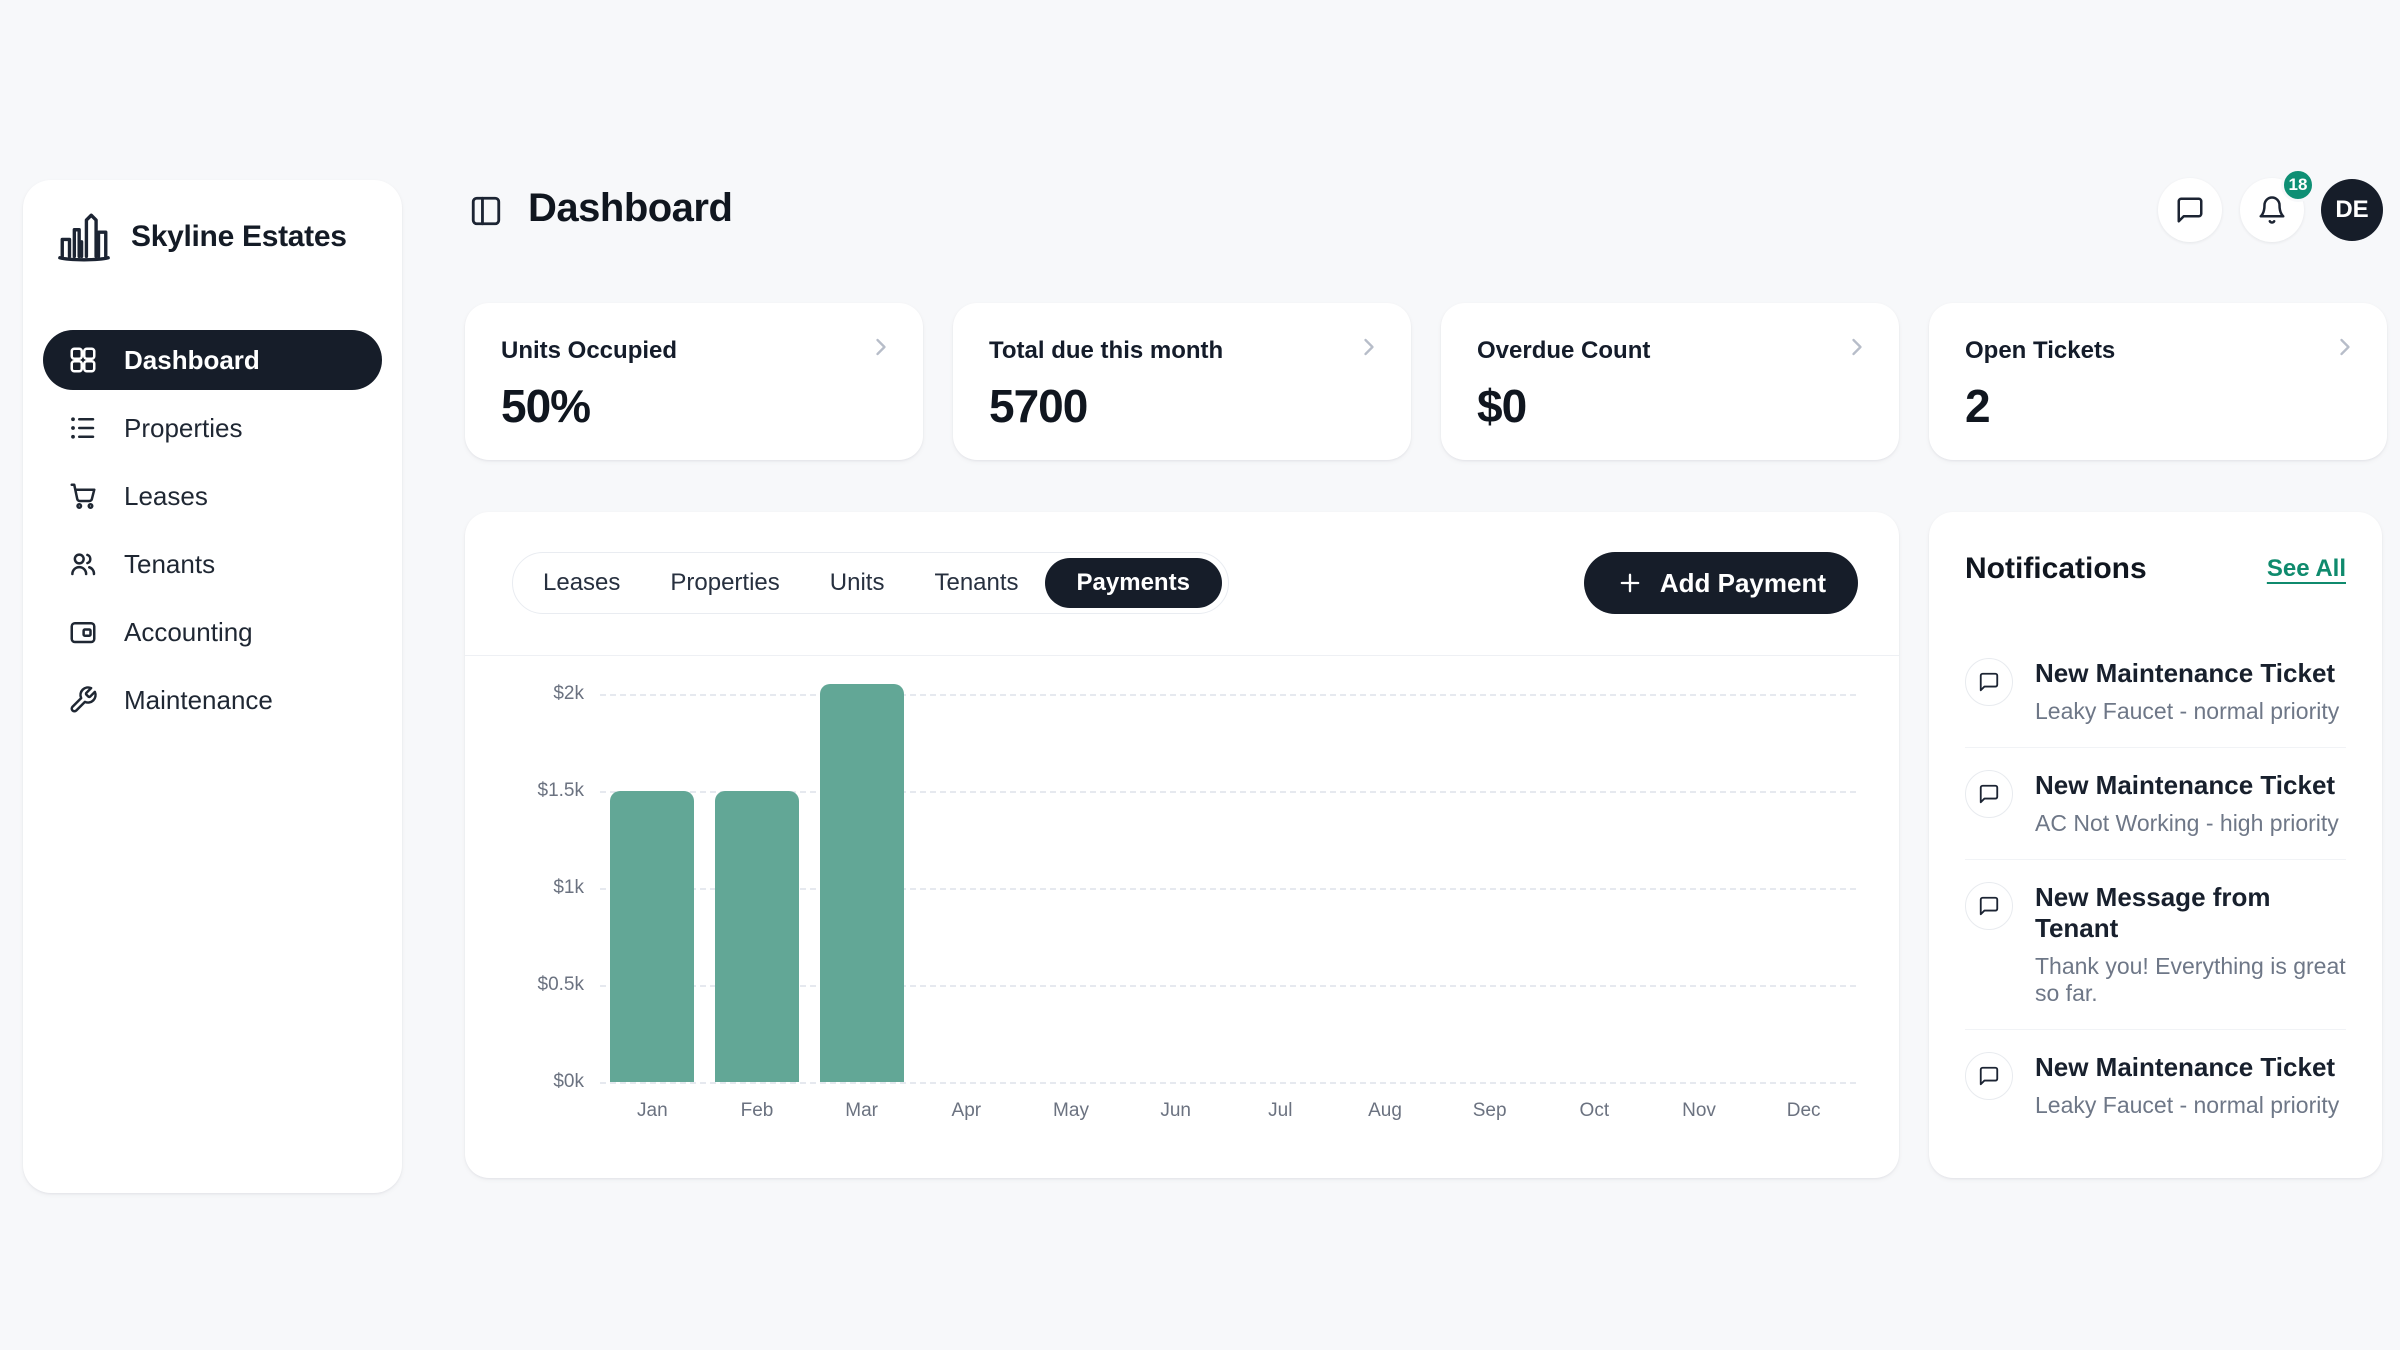 This screenshot has width=2400, height=1350. What do you see at coordinates (966, 1110) in the screenshot?
I see `chart-xtick-label: Apr` at bounding box center [966, 1110].